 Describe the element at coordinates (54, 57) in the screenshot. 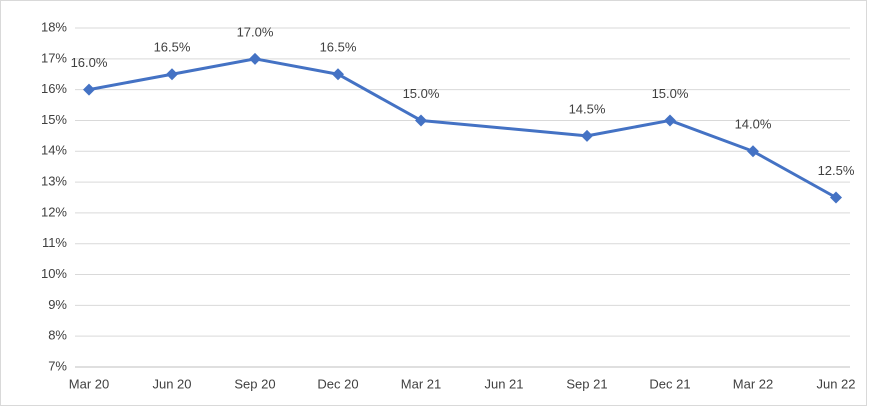

I see `y-tick-label: 17%` at that location.